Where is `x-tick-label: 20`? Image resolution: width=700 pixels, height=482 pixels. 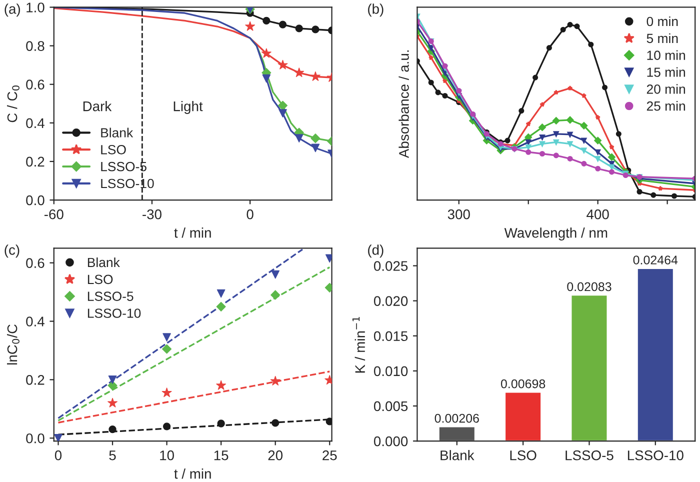 x-tick-label: 20 is located at coordinates (275, 455).